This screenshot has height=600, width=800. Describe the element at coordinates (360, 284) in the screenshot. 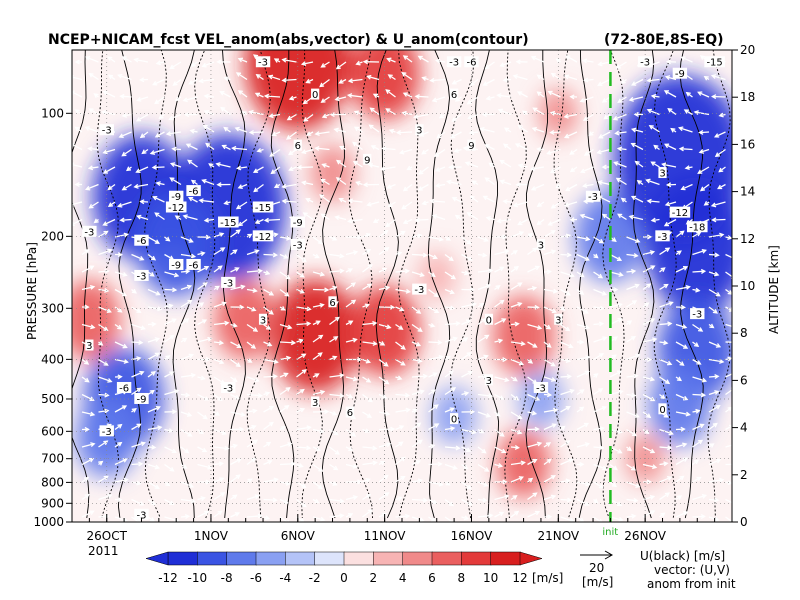

I see `contour-line` at that location.